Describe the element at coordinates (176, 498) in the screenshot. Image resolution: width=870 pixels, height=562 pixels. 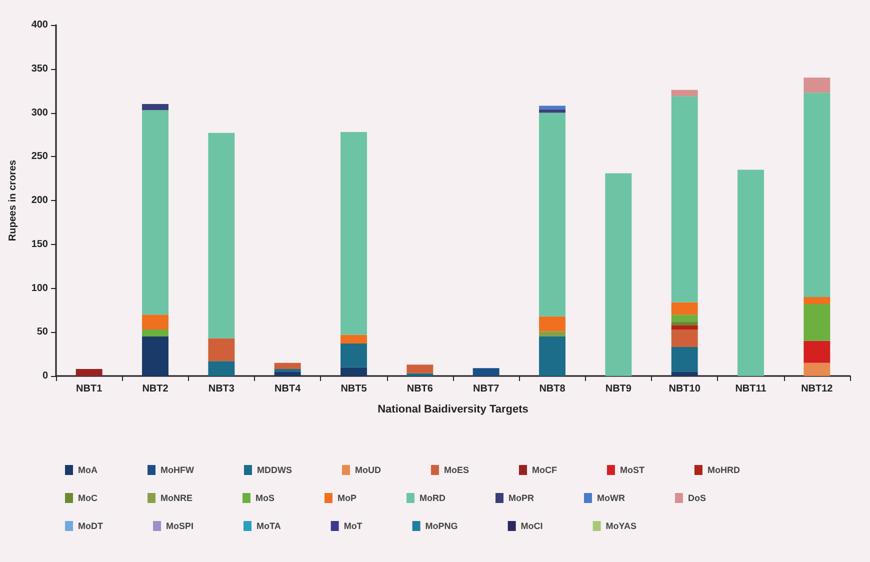
I see `legend-label: MoNRE` at that location.